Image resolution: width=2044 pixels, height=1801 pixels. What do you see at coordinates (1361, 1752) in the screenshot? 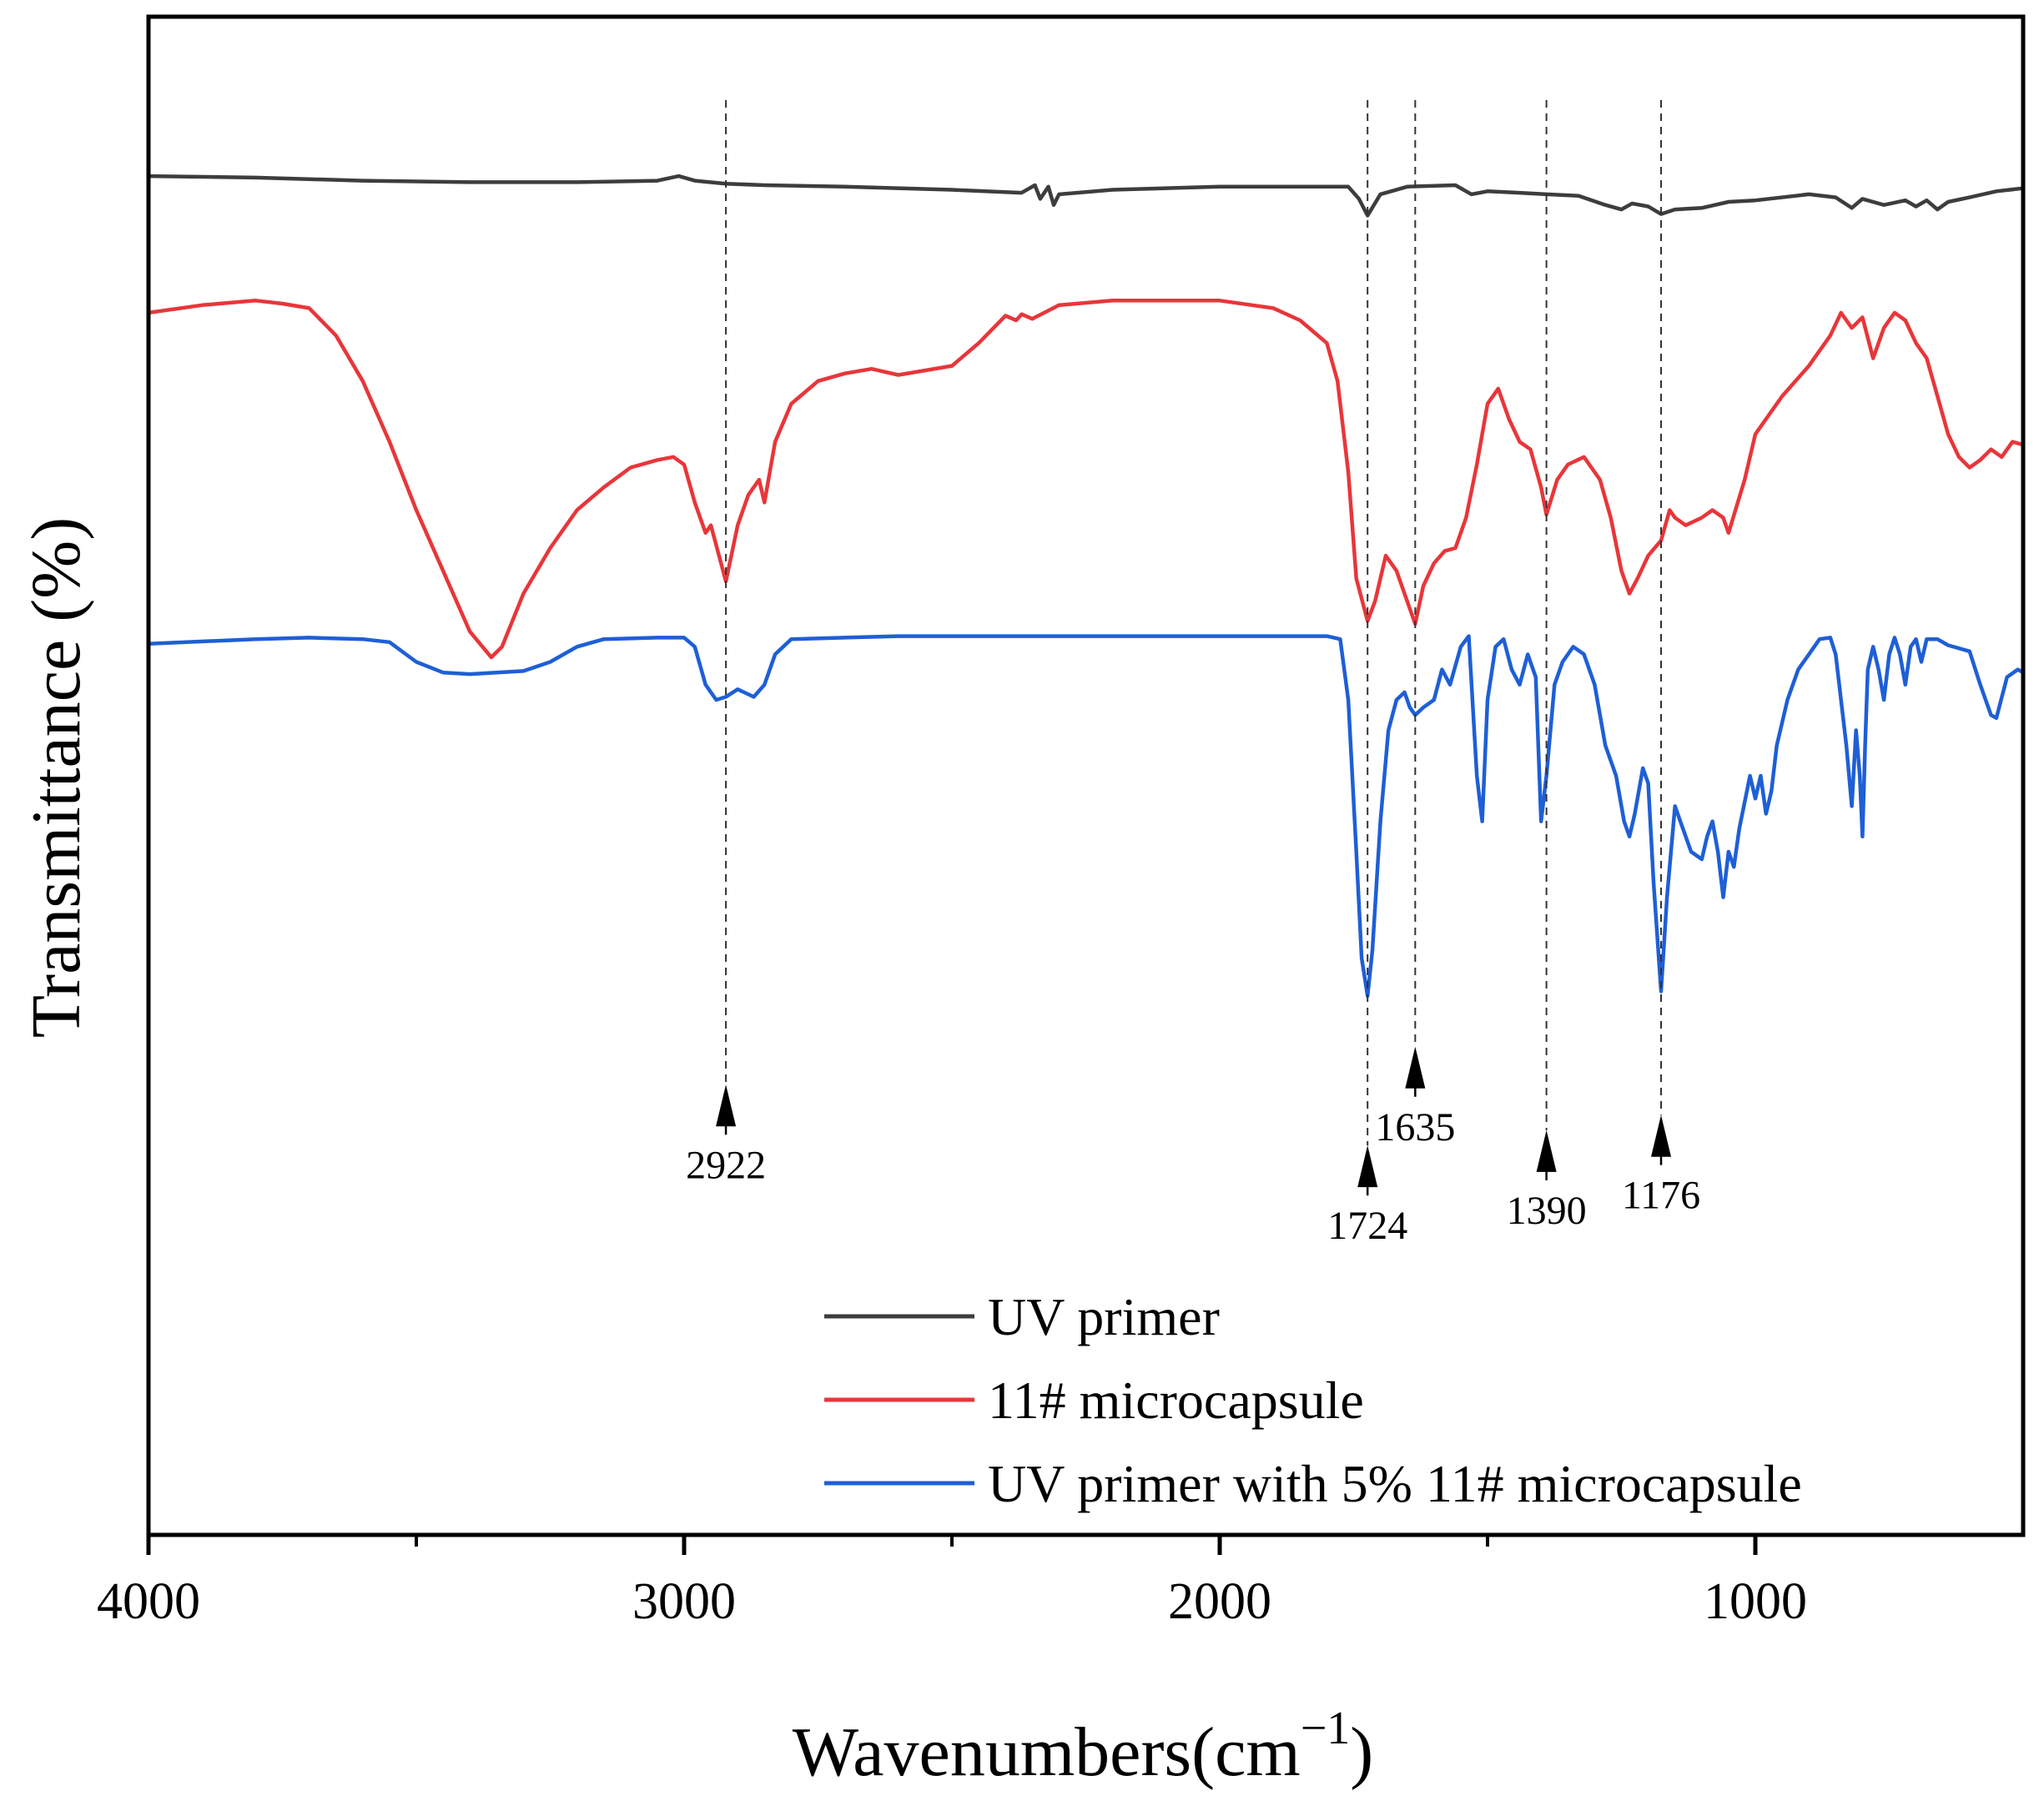
I see `x-axis-title-close: )` at bounding box center [1361, 1752].